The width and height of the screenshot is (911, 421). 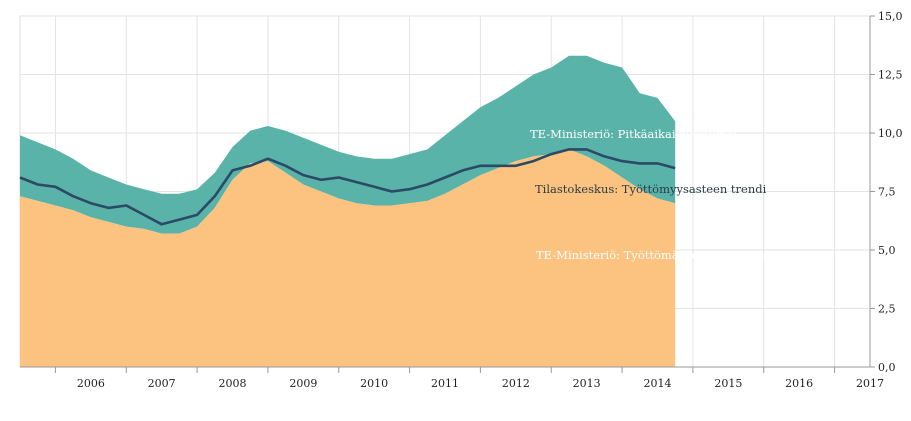 I want to click on trend-line, so click(x=347, y=187).